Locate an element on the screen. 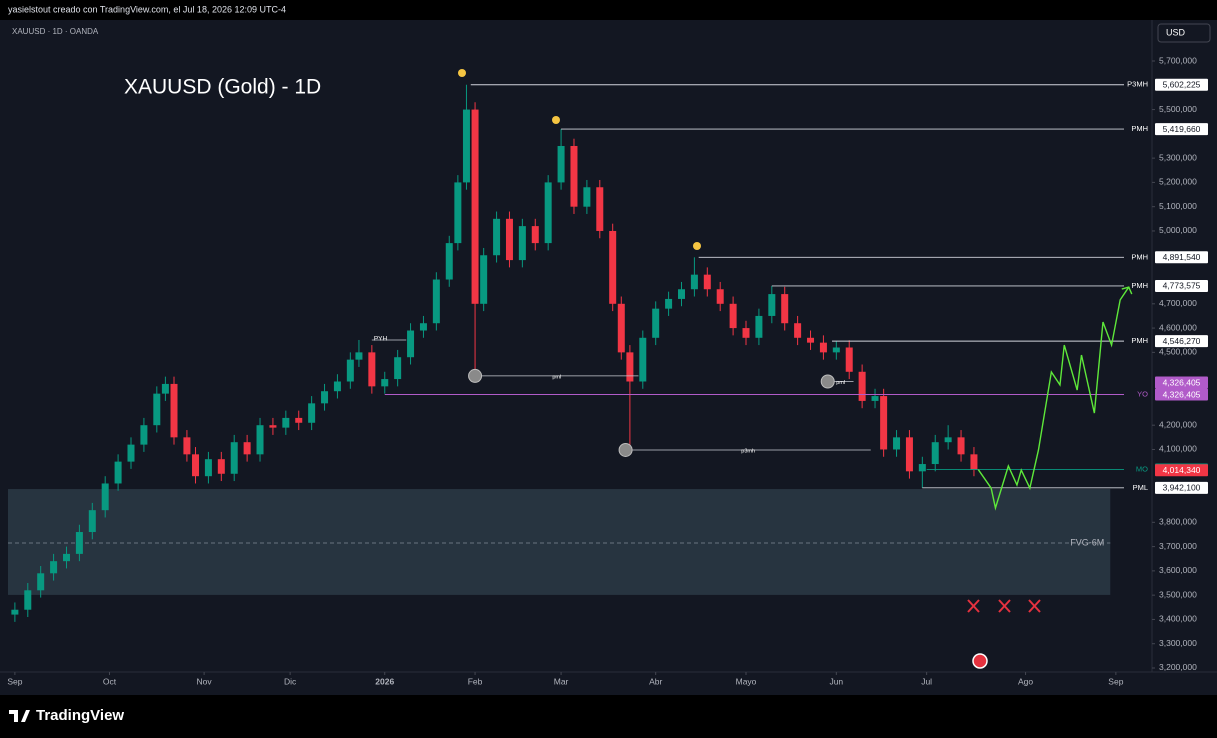  price-tag-label: 5,602,225 is located at coordinates (1182, 84).